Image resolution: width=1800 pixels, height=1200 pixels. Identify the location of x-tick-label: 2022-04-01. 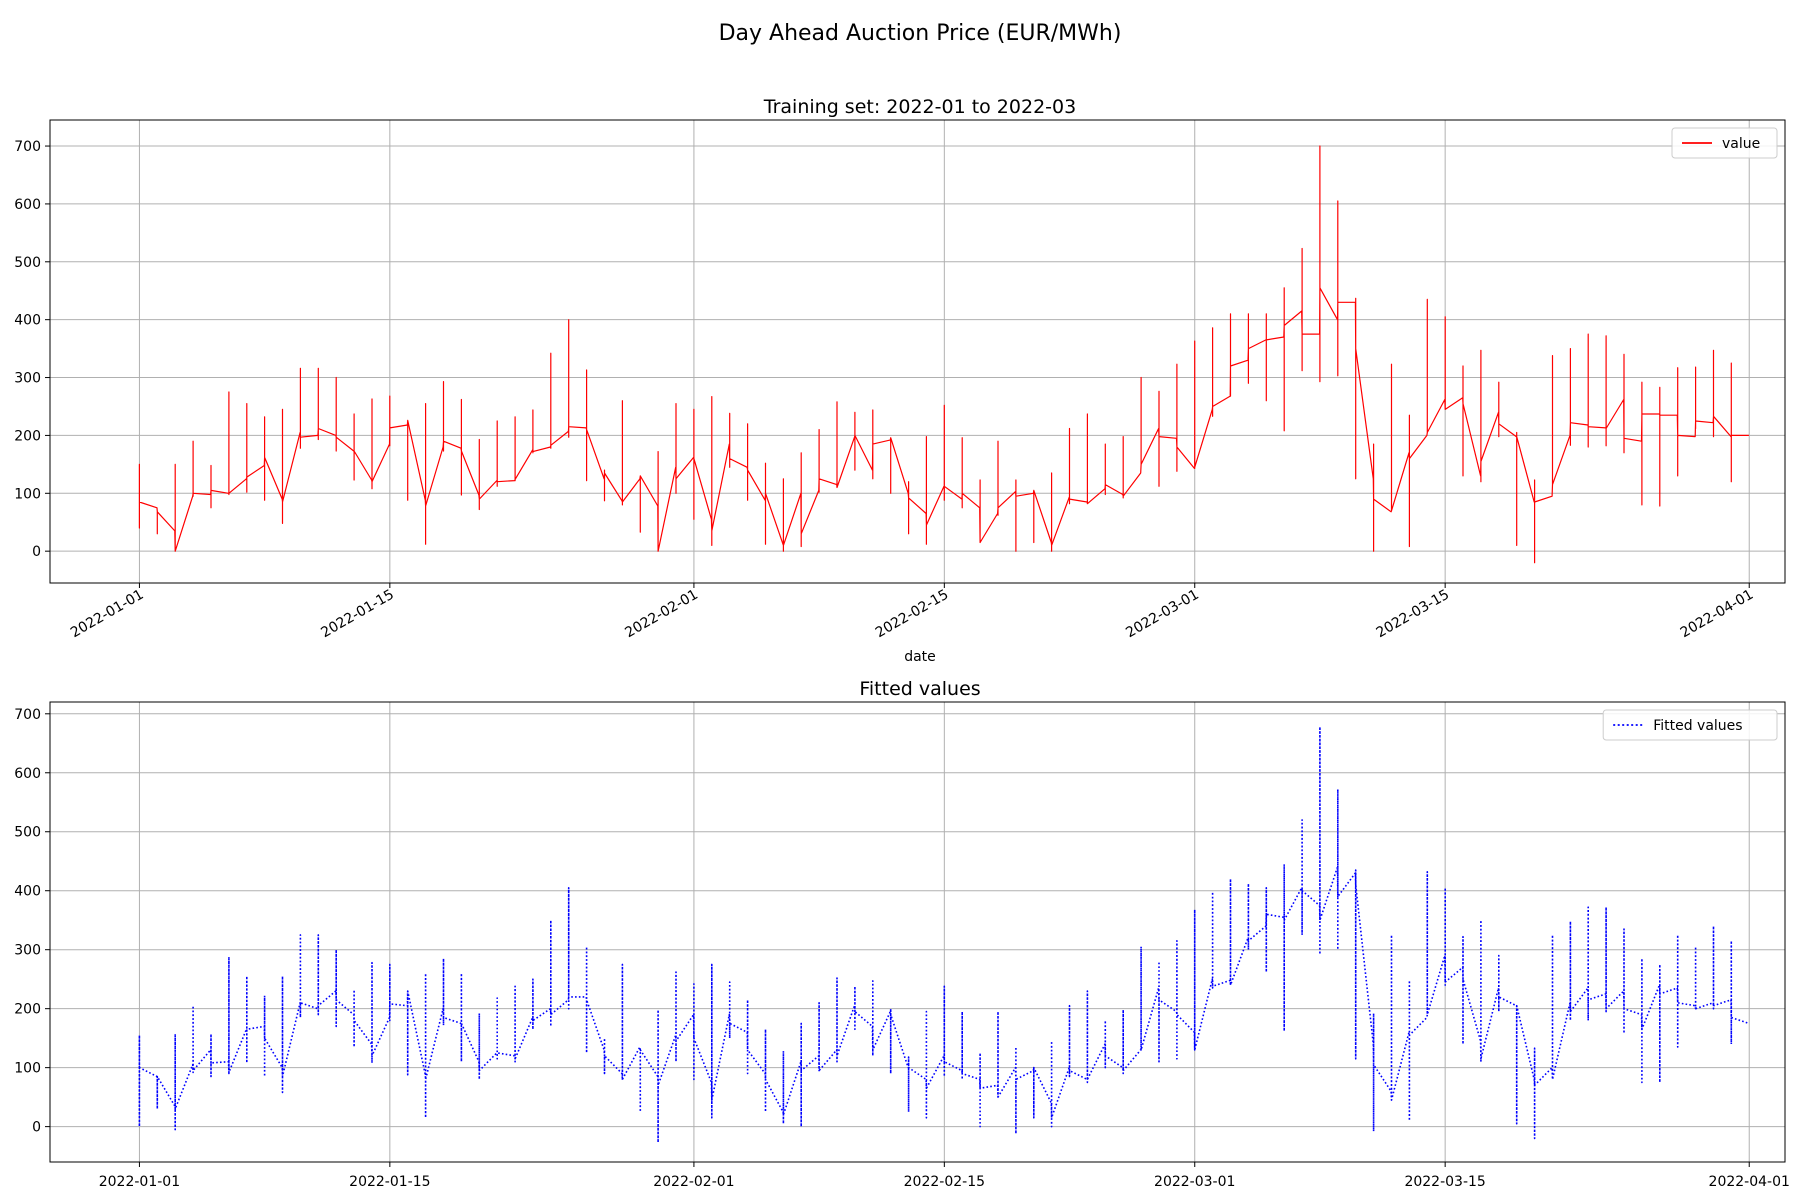
(1749, 1182).